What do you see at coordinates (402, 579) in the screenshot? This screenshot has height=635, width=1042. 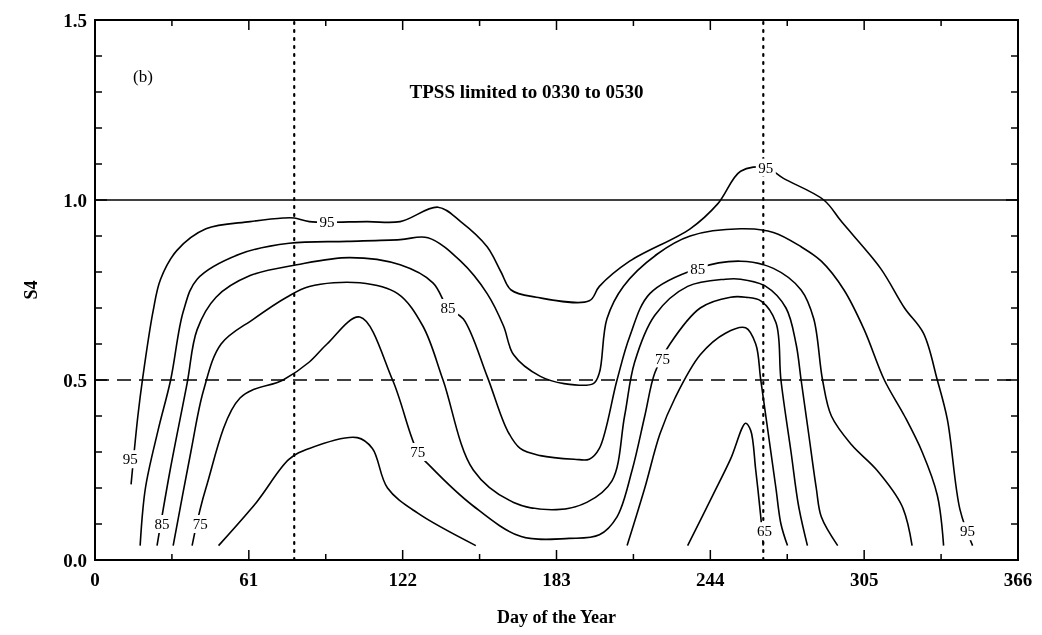 I see `x-tick-label: 122` at bounding box center [402, 579].